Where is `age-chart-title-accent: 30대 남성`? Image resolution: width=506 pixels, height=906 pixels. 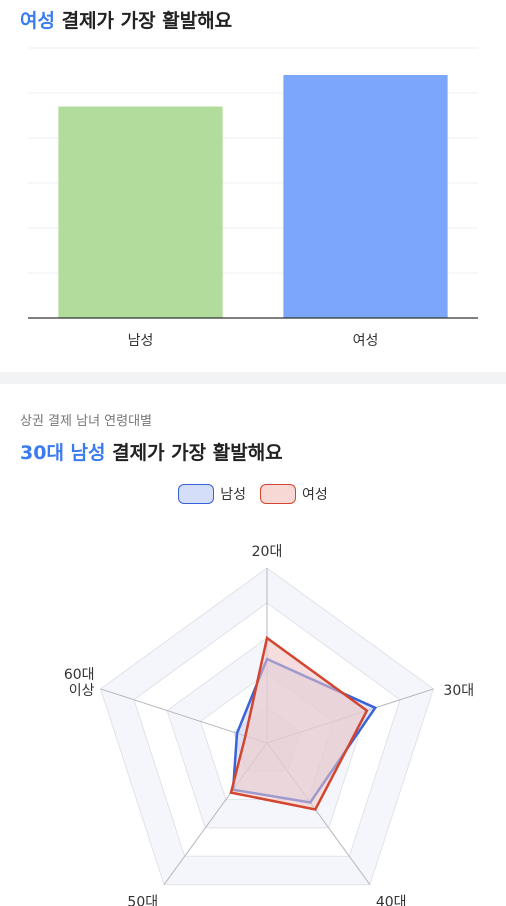
age-chart-title-accent: 30대 남성 is located at coordinates (63, 453).